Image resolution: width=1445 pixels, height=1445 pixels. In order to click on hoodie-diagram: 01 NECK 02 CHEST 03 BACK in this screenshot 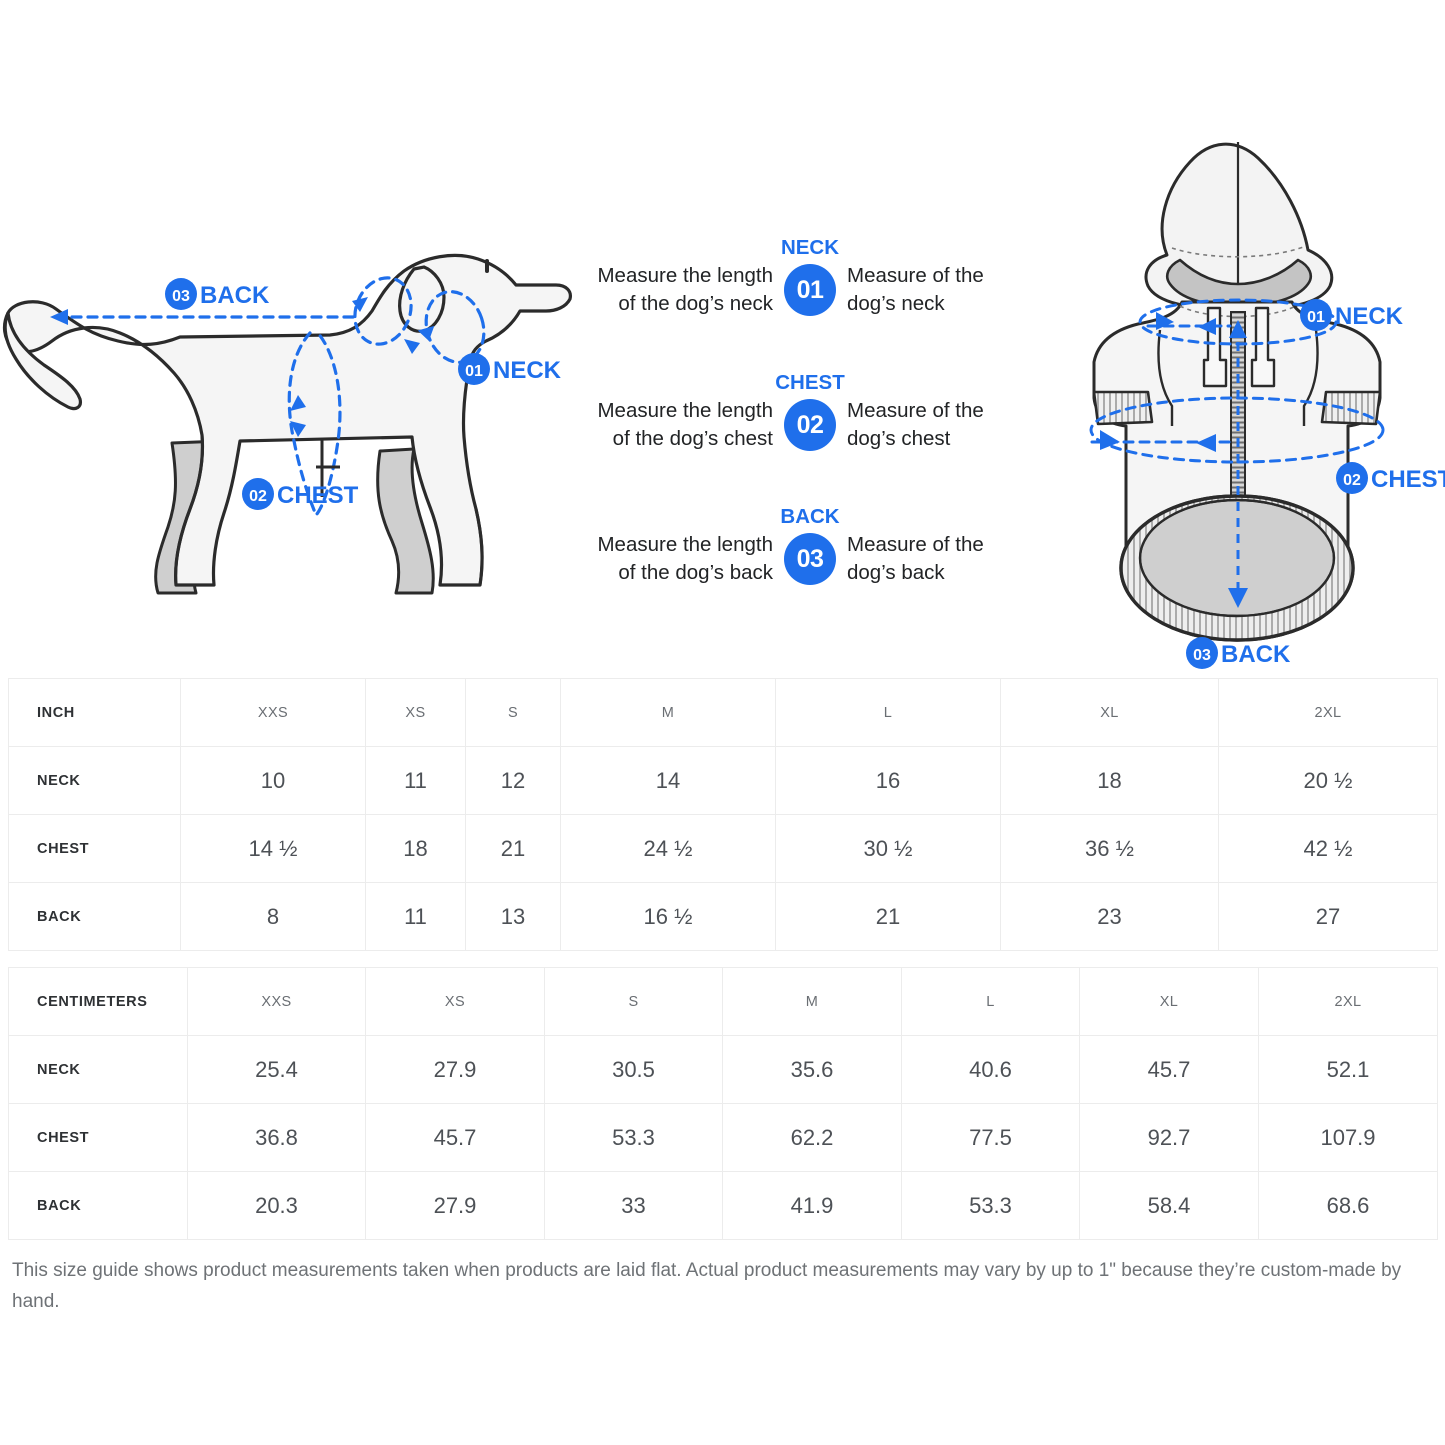, I will do `click(1237, 402)`.